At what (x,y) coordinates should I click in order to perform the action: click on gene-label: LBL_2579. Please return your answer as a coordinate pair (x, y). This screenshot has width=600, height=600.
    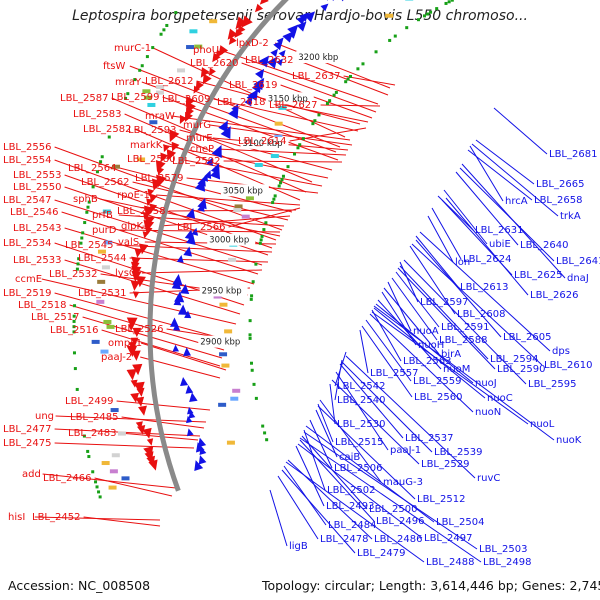
    Looking at the image, I should click on (159, 178).